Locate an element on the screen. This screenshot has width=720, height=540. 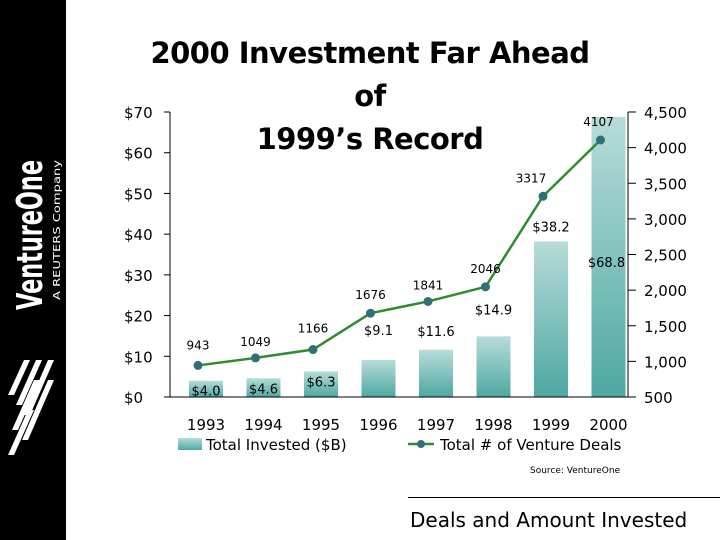
left-axis: $0 $10 $20 $30 $40 $50 $60 $70 is located at coordinates (147, 255).